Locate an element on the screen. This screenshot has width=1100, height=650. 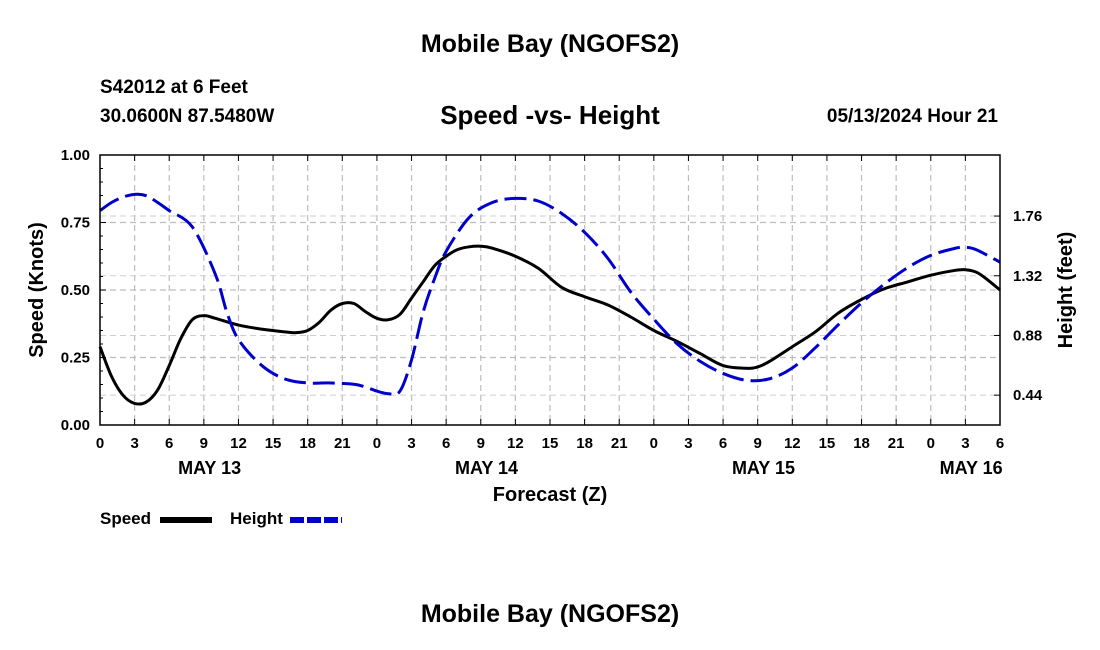
left-tick-label: 0.50 is located at coordinates (75, 290).